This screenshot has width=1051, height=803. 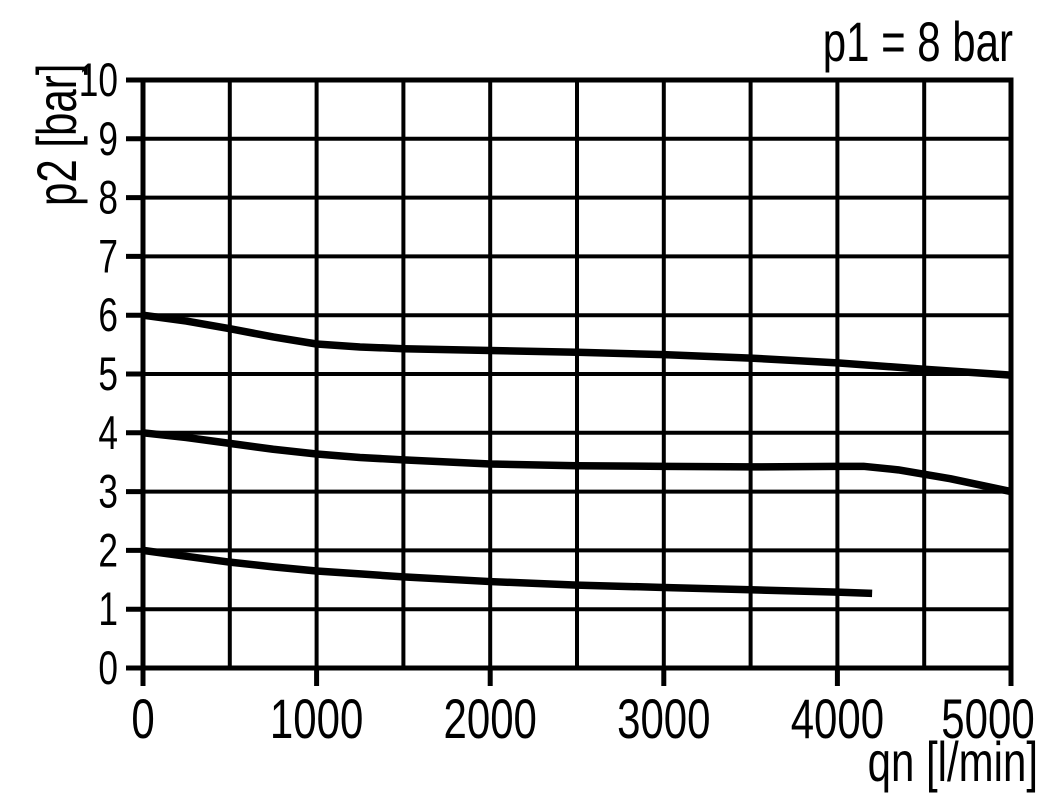 I want to click on x-tick-label: 3000, so click(x=663, y=719).